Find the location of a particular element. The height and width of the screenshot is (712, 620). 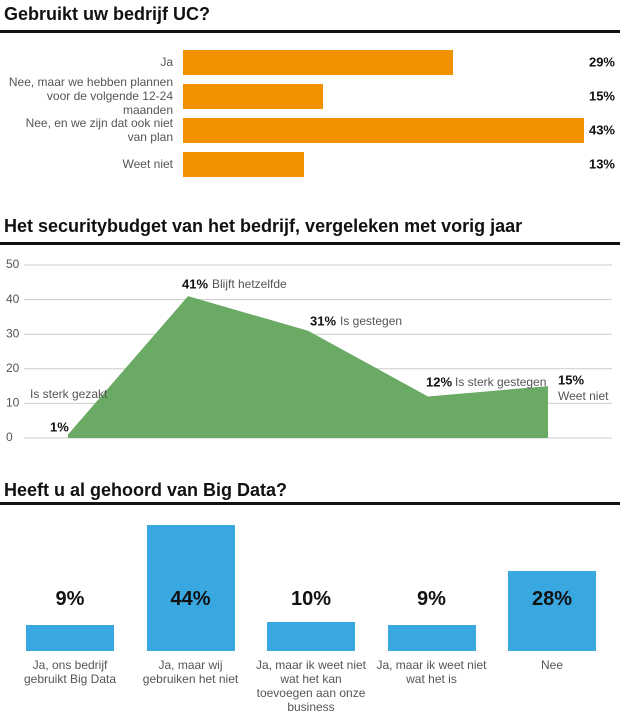

value-label: 29% is located at coordinates (601, 62).